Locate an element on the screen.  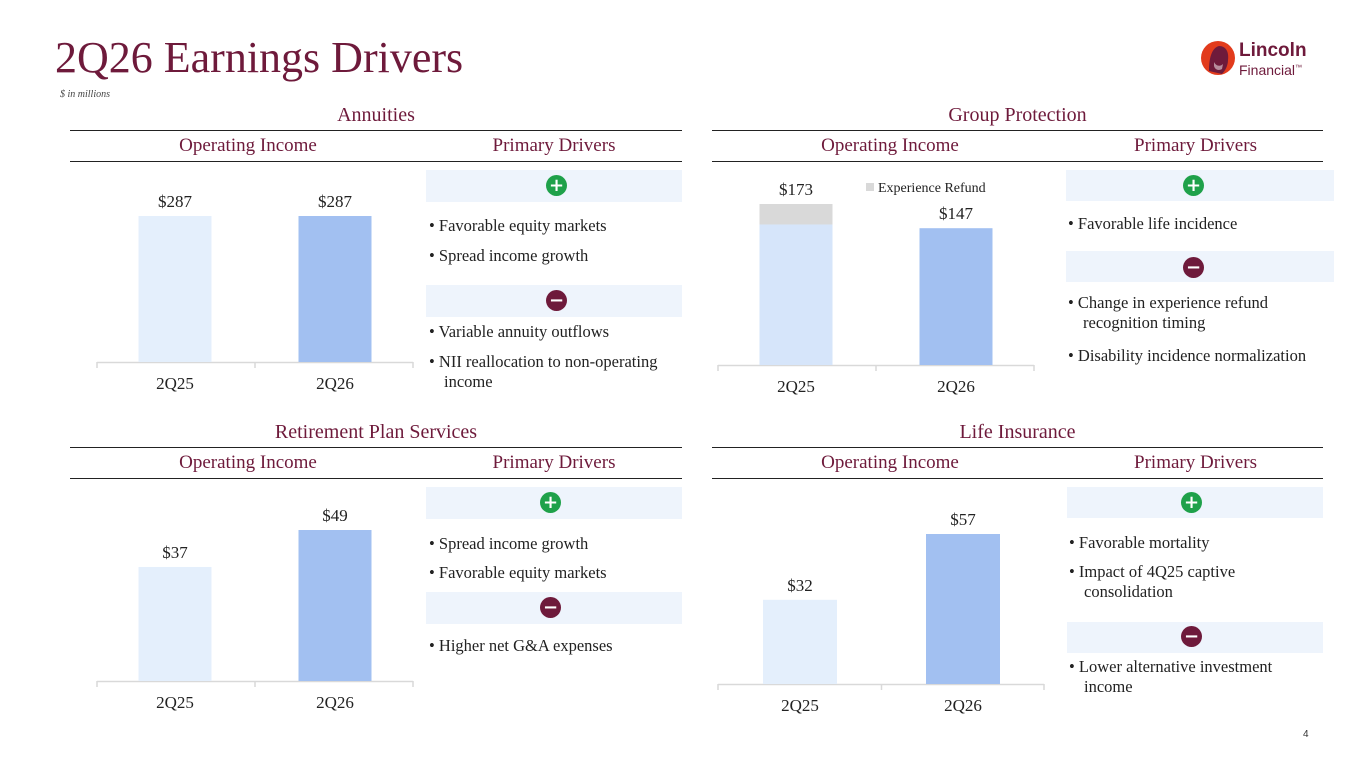
driver-bullet: • Variable annuity outflows is located at coordinates (519, 331).